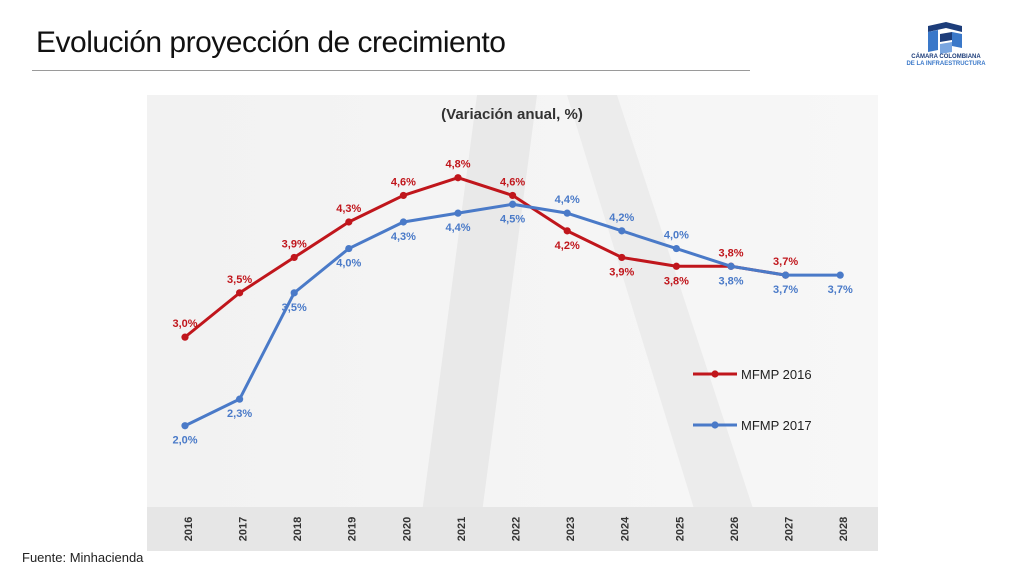 The height and width of the screenshot is (576, 1024). Describe the element at coordinates (239, 414) in the screenshot. I see `data-label: 2,3%` at that location.